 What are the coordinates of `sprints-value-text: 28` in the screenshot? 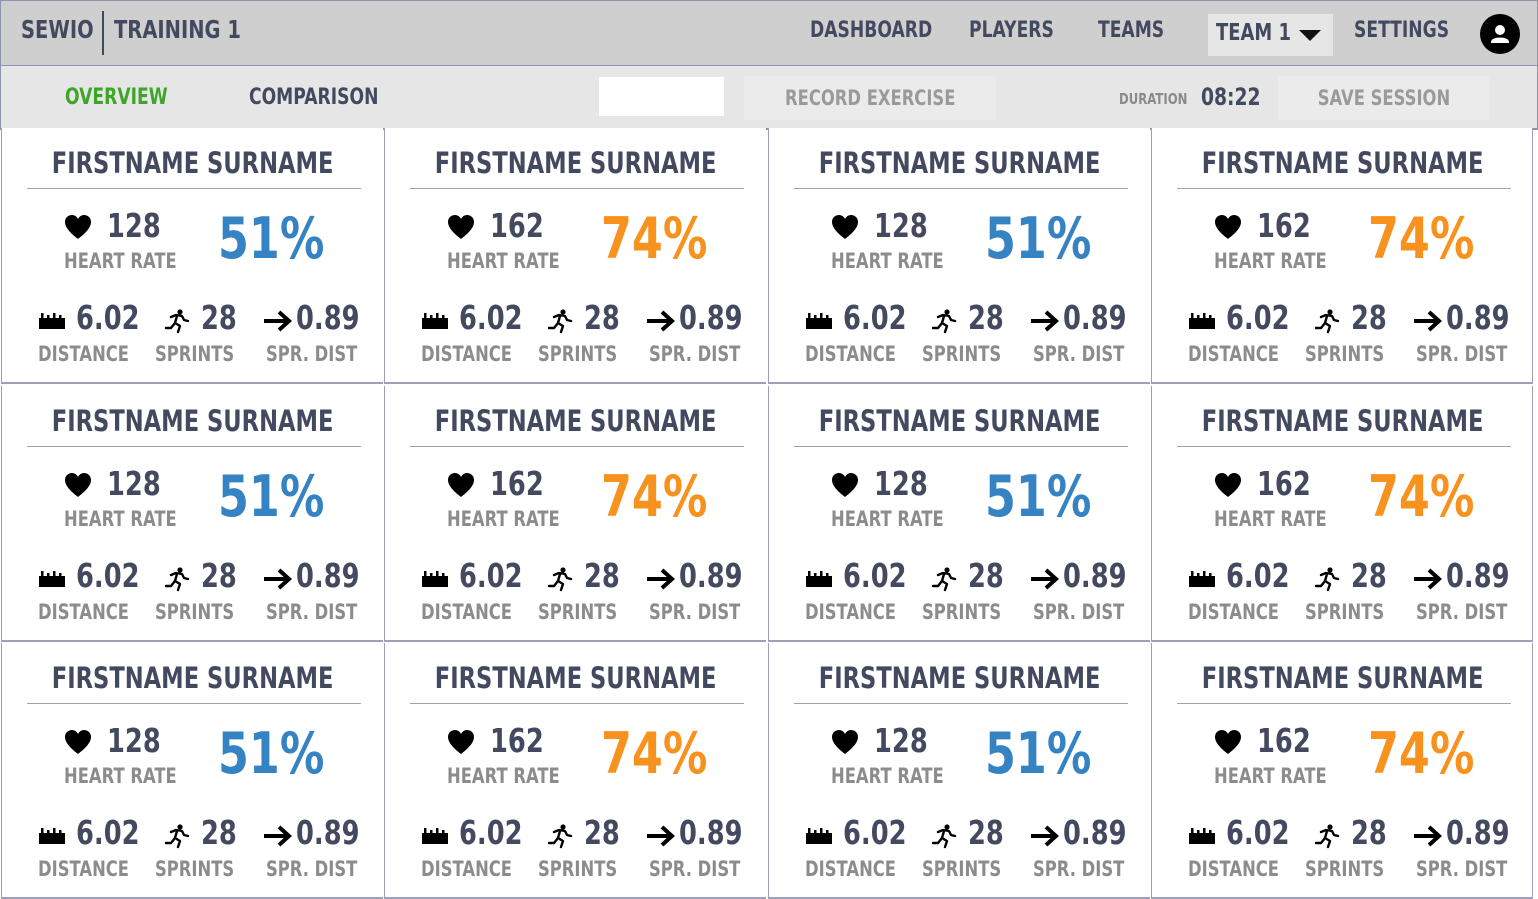 It's located at (986, 832).